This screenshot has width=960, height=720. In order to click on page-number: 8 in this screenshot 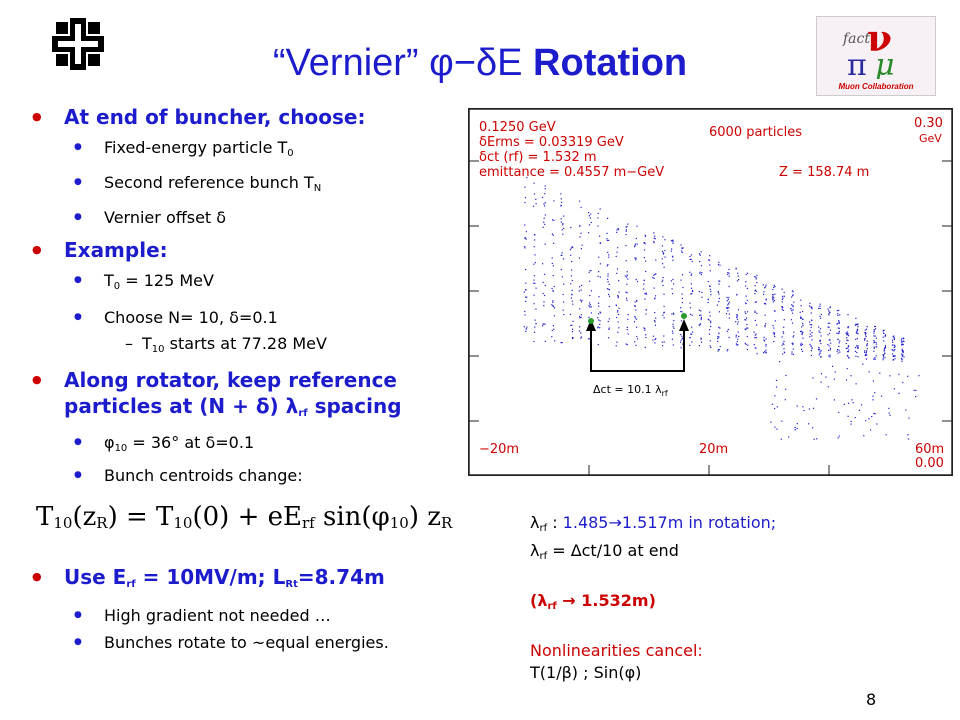, I will do `click(871, 699)`.